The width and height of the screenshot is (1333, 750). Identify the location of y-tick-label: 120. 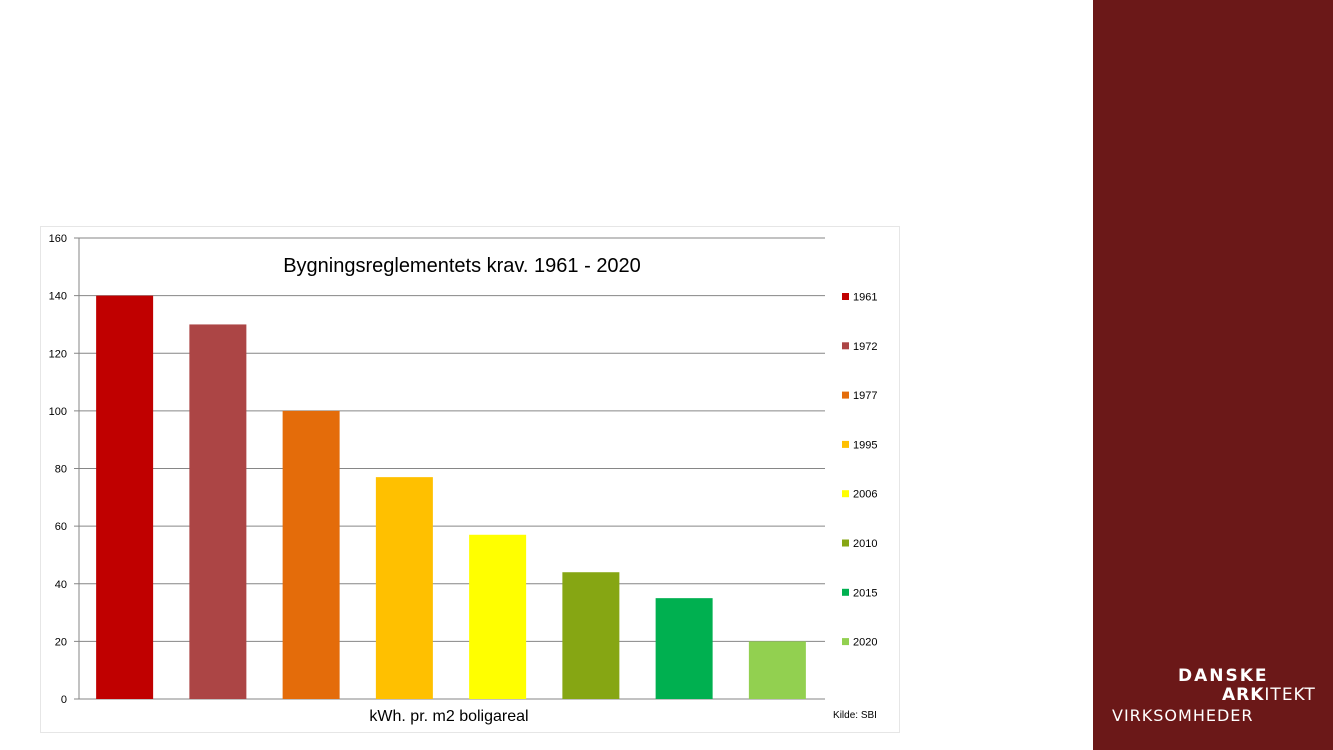
(58, 354).